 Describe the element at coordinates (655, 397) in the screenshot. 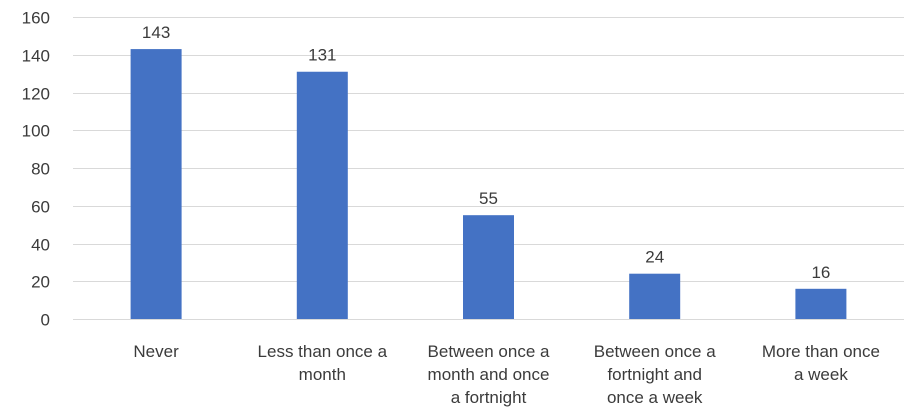

I see `x-tick-label-line: once a week` at that location.